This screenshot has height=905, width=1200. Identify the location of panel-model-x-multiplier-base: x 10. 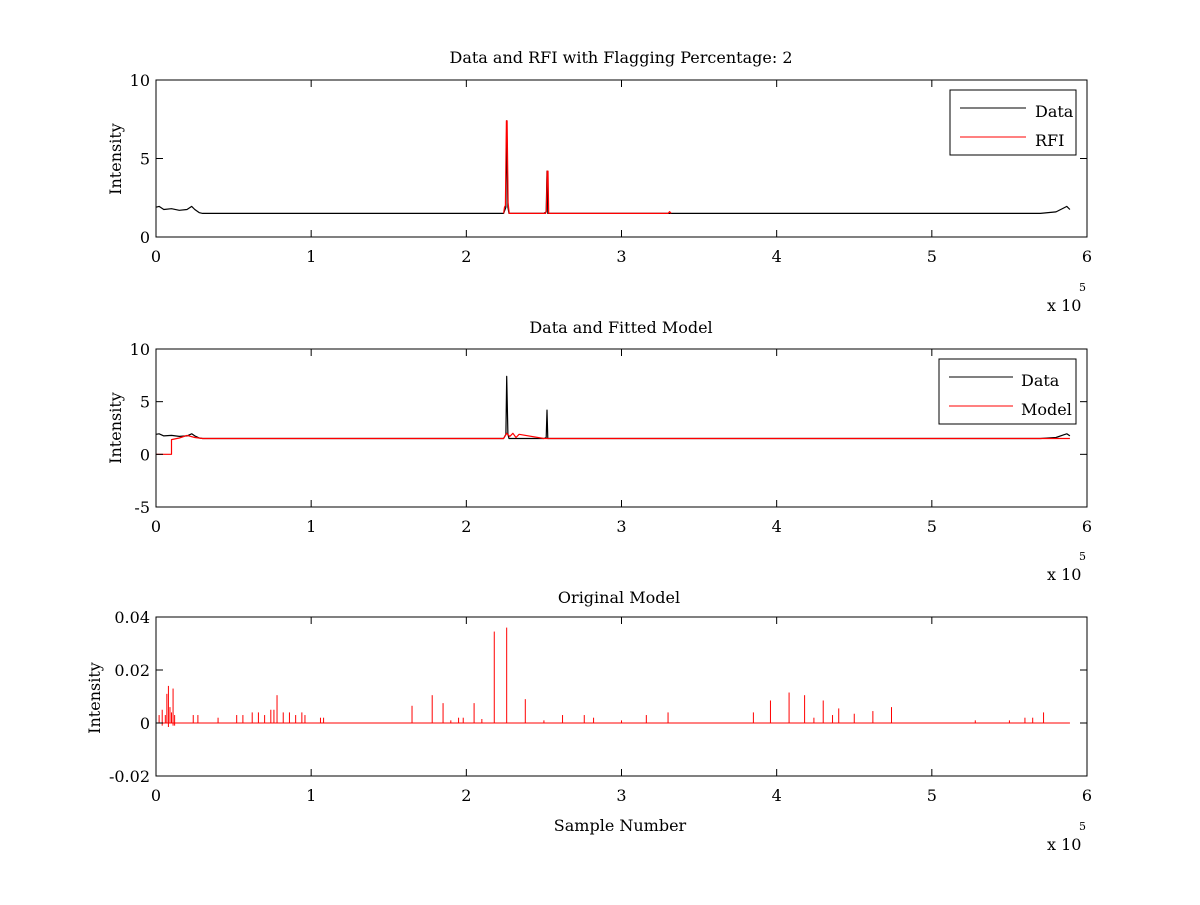
(1064, 574).